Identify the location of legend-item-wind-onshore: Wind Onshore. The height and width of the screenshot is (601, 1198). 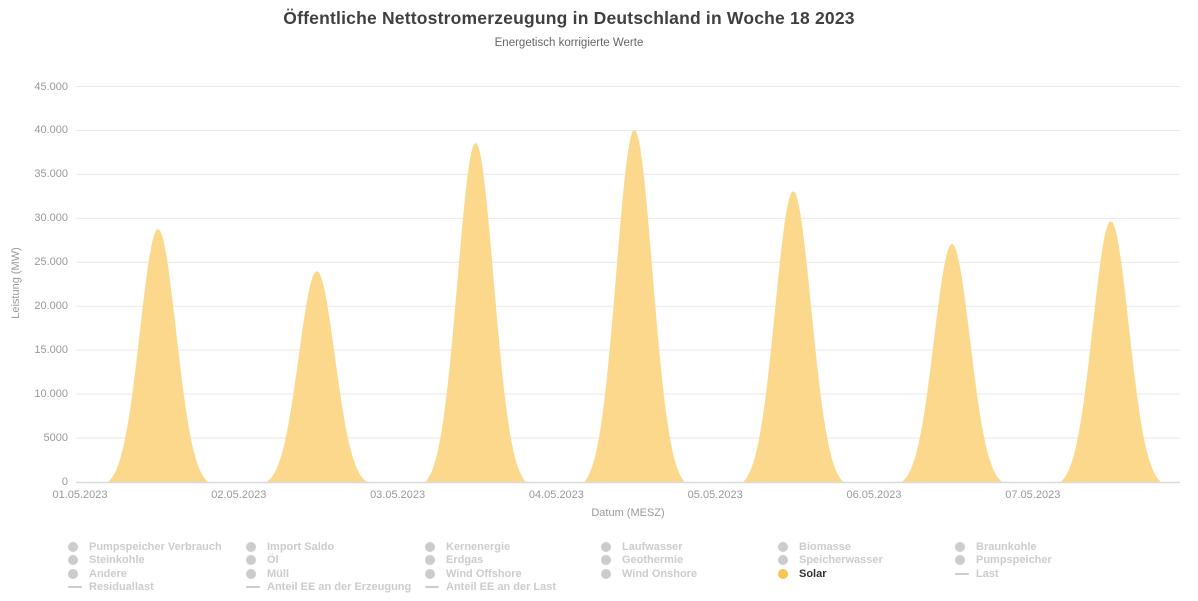
(649, 574).